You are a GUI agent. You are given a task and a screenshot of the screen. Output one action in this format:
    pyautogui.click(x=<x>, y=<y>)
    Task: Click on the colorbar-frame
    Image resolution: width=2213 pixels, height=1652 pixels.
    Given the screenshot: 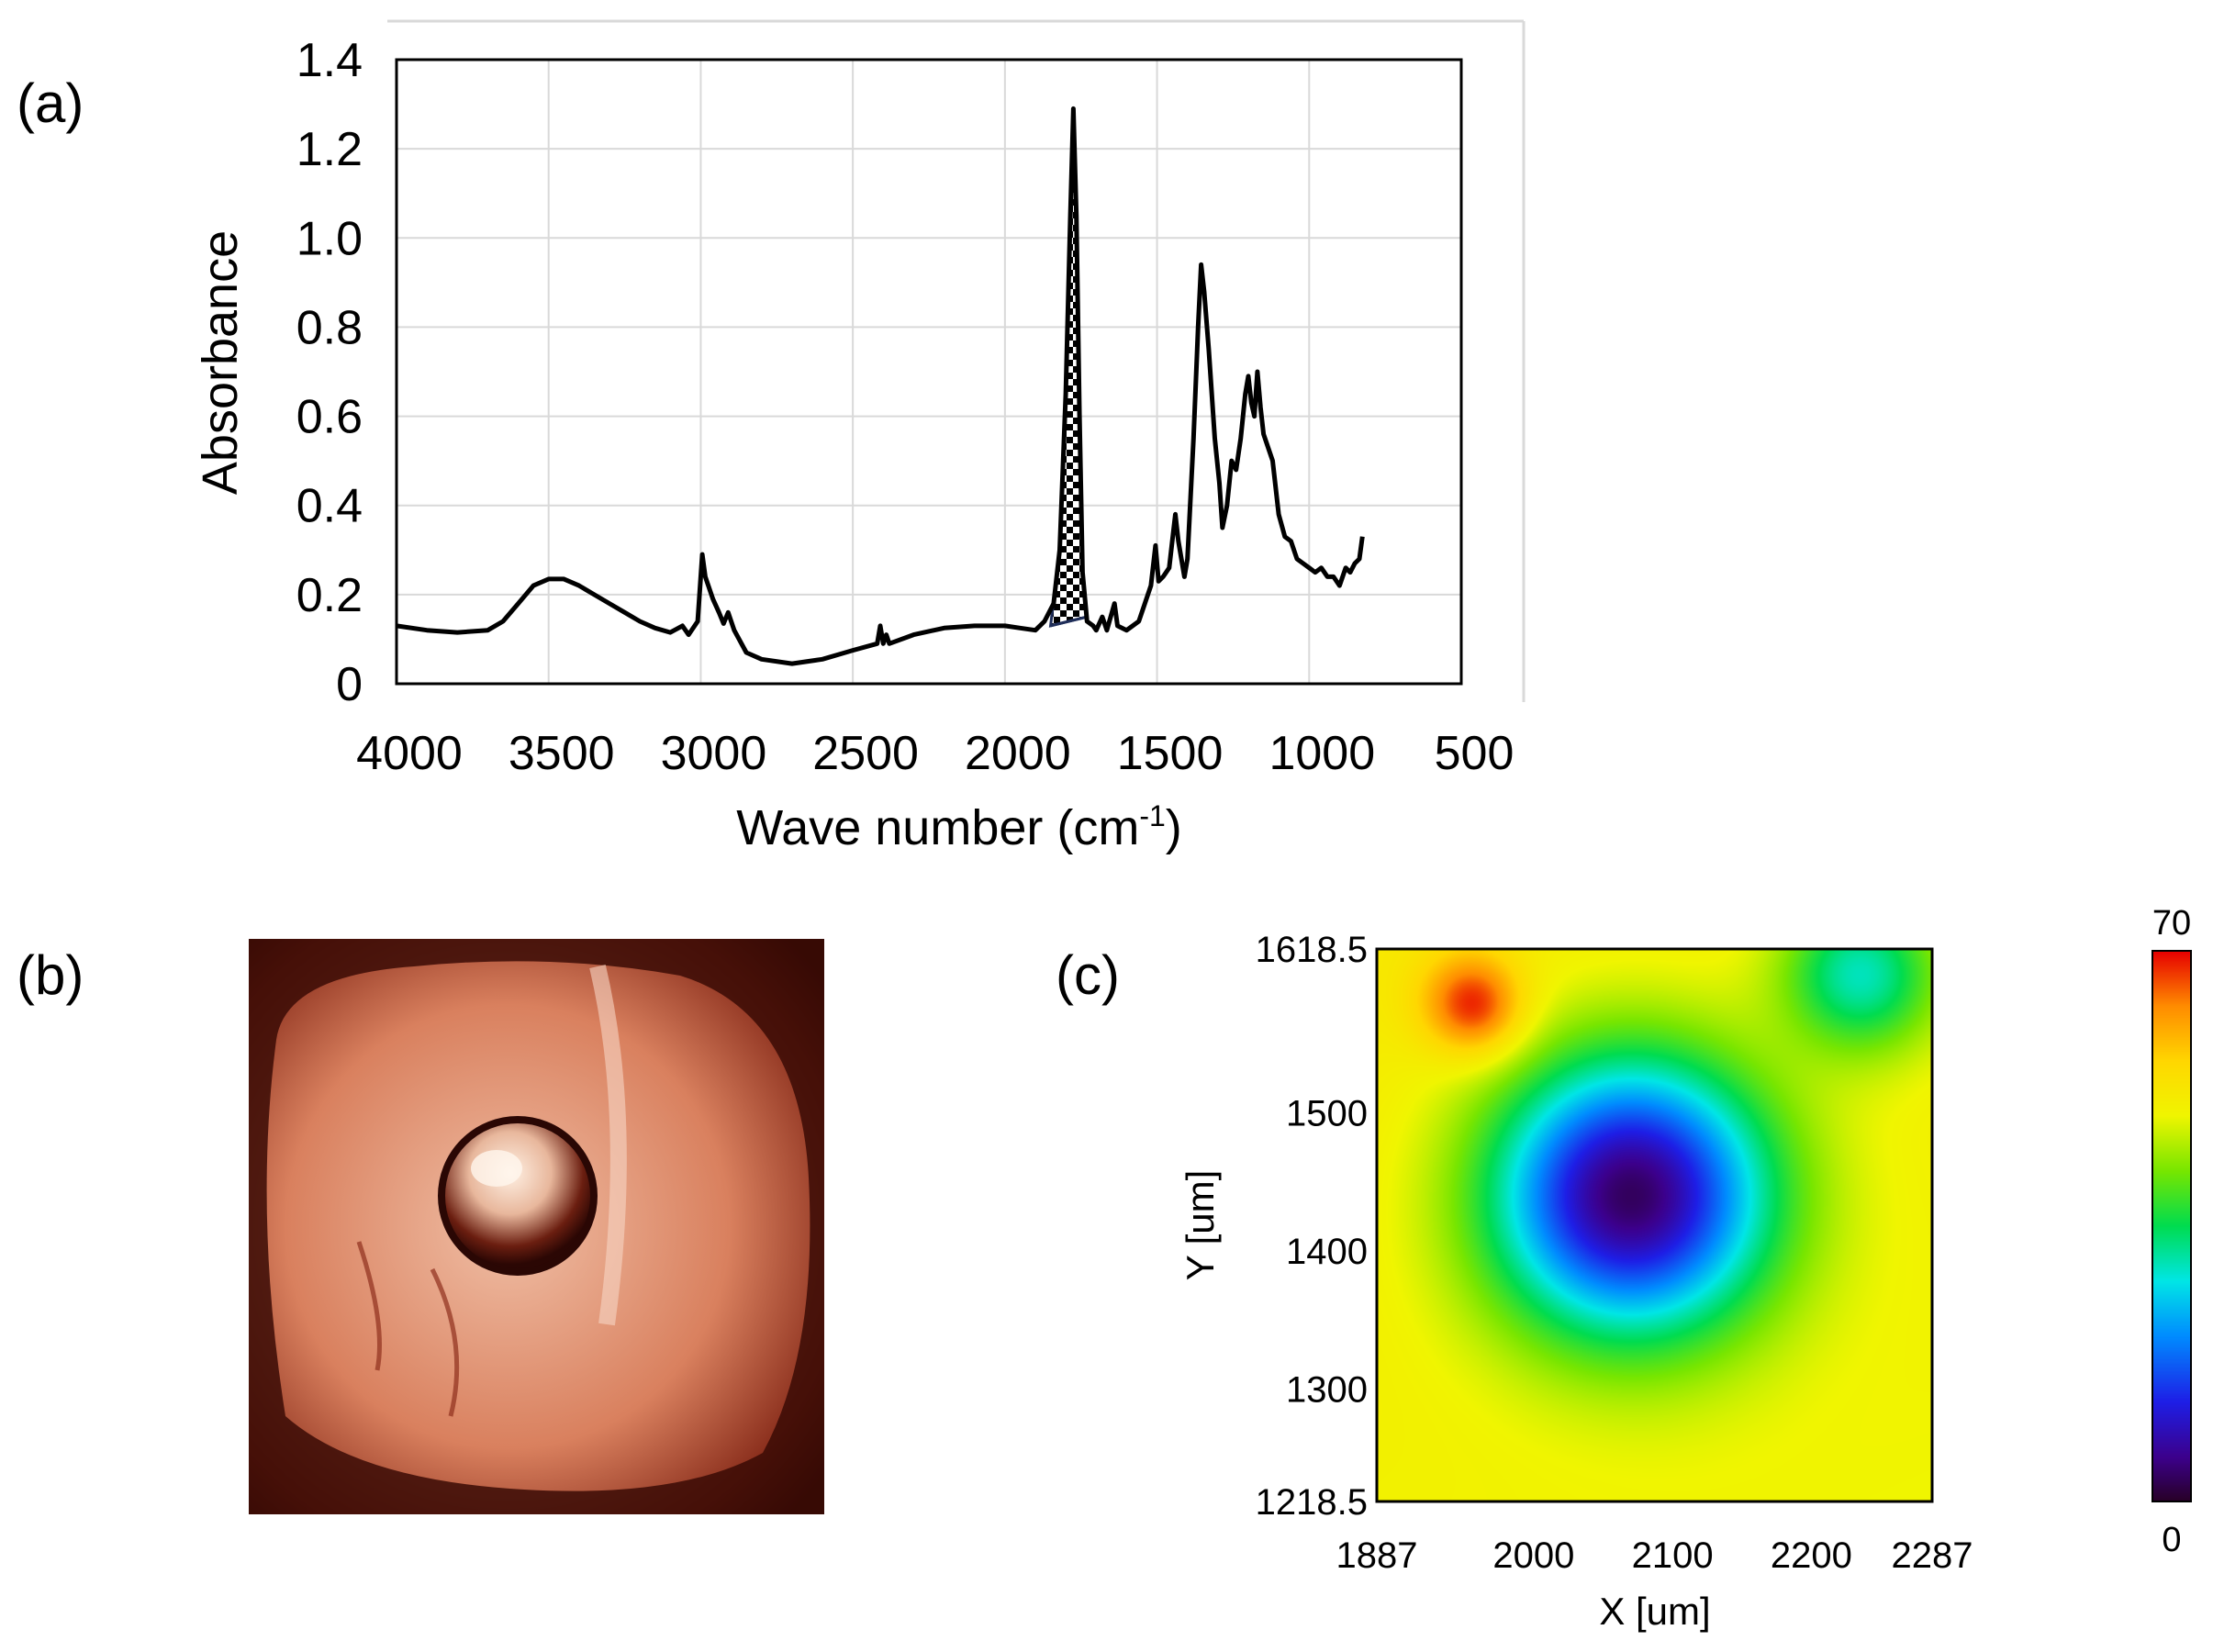 What is the action you would take?
    pyautogui.click(x=2172, y=1226)
    